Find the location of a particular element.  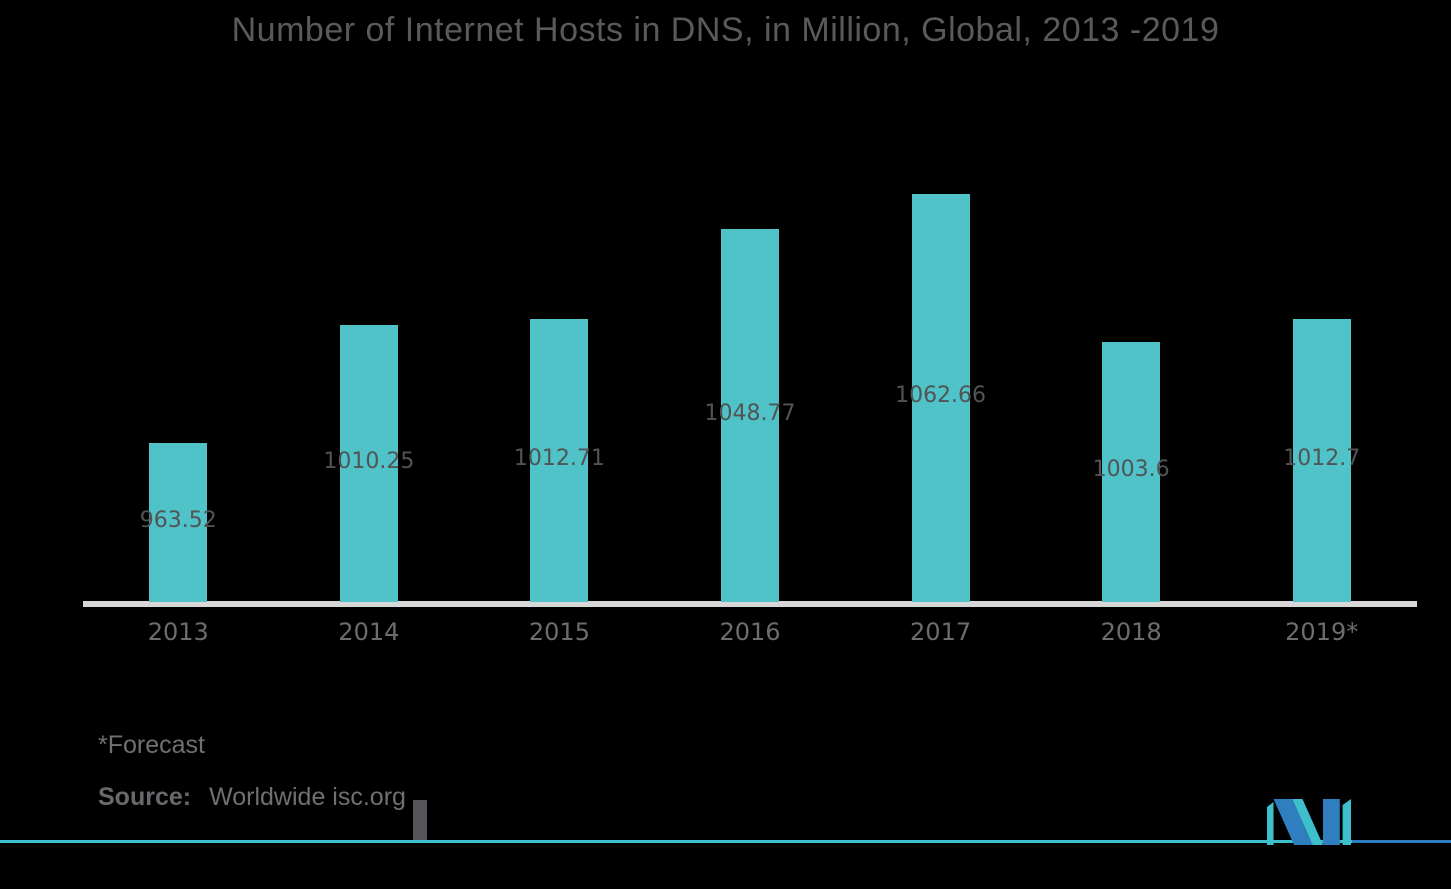

bottom-accent-line-teal is located at coordinates (676, 841).